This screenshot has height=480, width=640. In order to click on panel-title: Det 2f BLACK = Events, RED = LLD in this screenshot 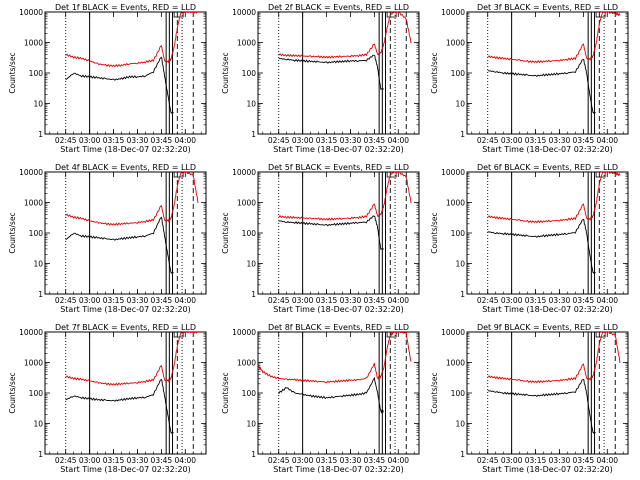, I will do `click(338, 7)`.